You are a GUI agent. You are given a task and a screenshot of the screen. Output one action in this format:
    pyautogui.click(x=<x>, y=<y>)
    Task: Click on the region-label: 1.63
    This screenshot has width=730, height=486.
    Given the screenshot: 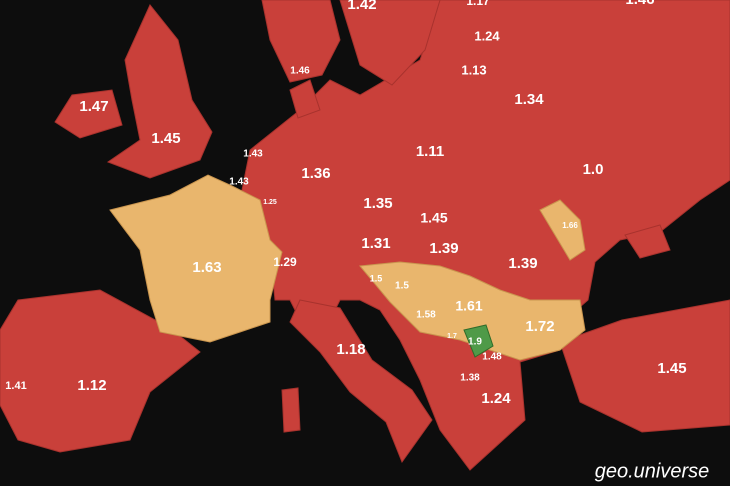 What is the action you would take?
    pyautogui.click(x=206, y=267)
    